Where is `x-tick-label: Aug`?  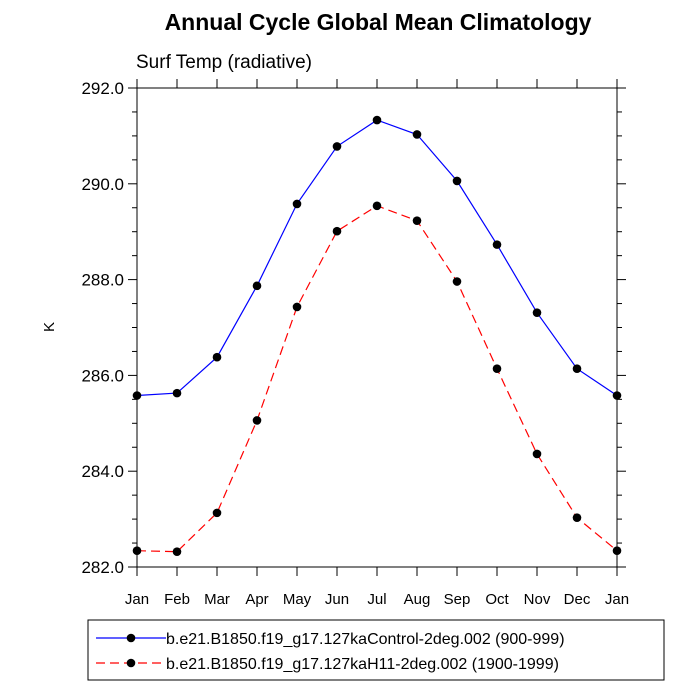
x-tick-label: Aug is located at coordinates (417, 599).